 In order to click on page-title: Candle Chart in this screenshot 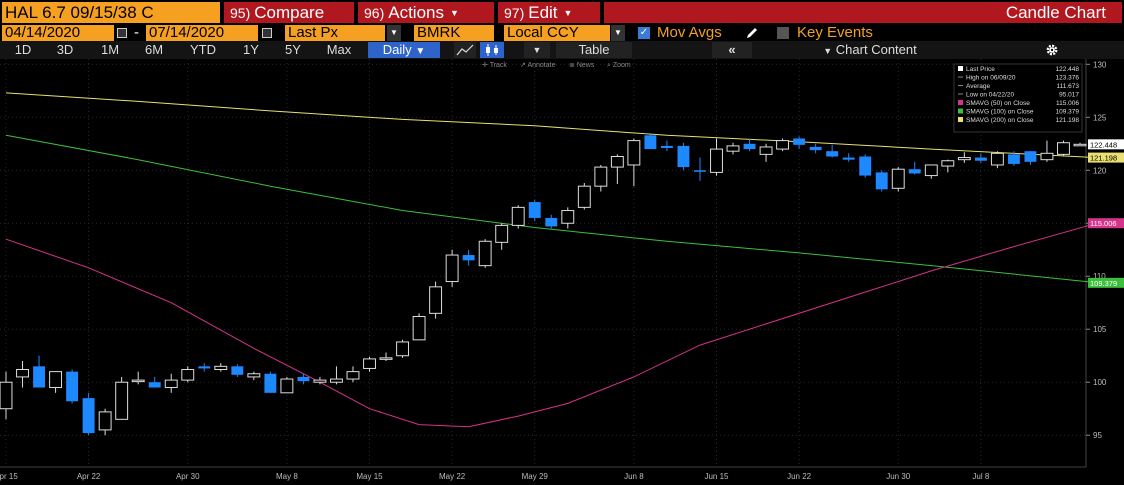, I will do `click(863, 12)`.